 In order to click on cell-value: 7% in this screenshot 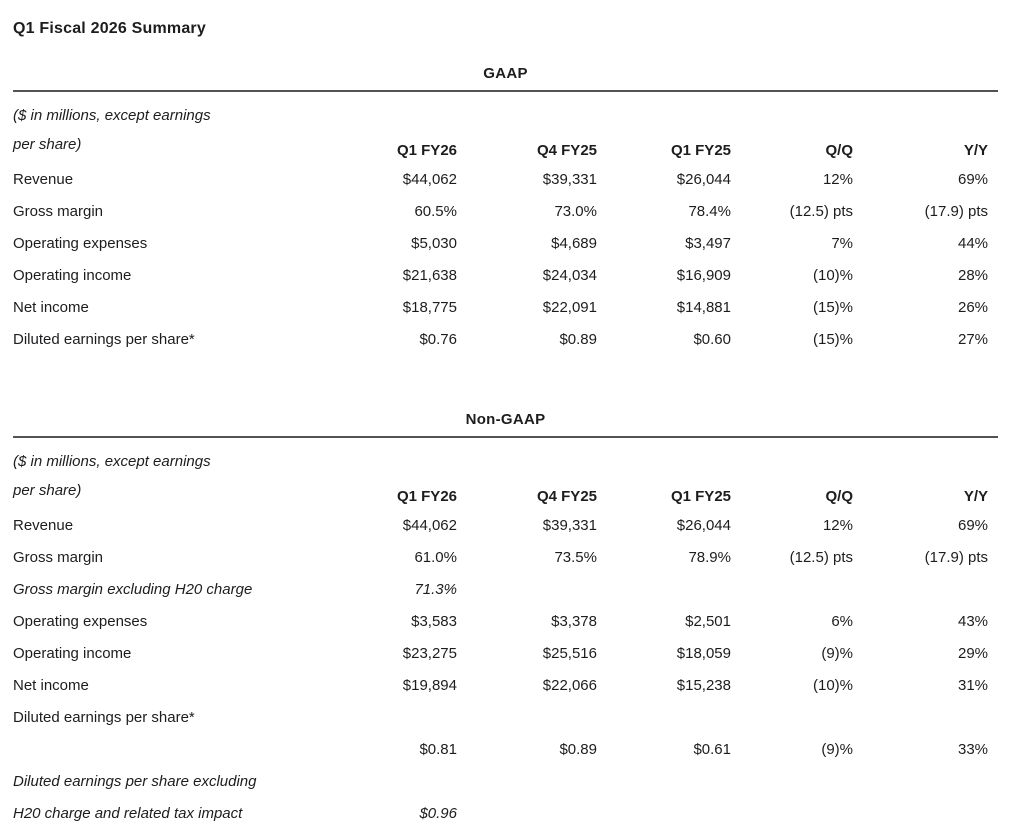, I will do `click(842, 243)`.